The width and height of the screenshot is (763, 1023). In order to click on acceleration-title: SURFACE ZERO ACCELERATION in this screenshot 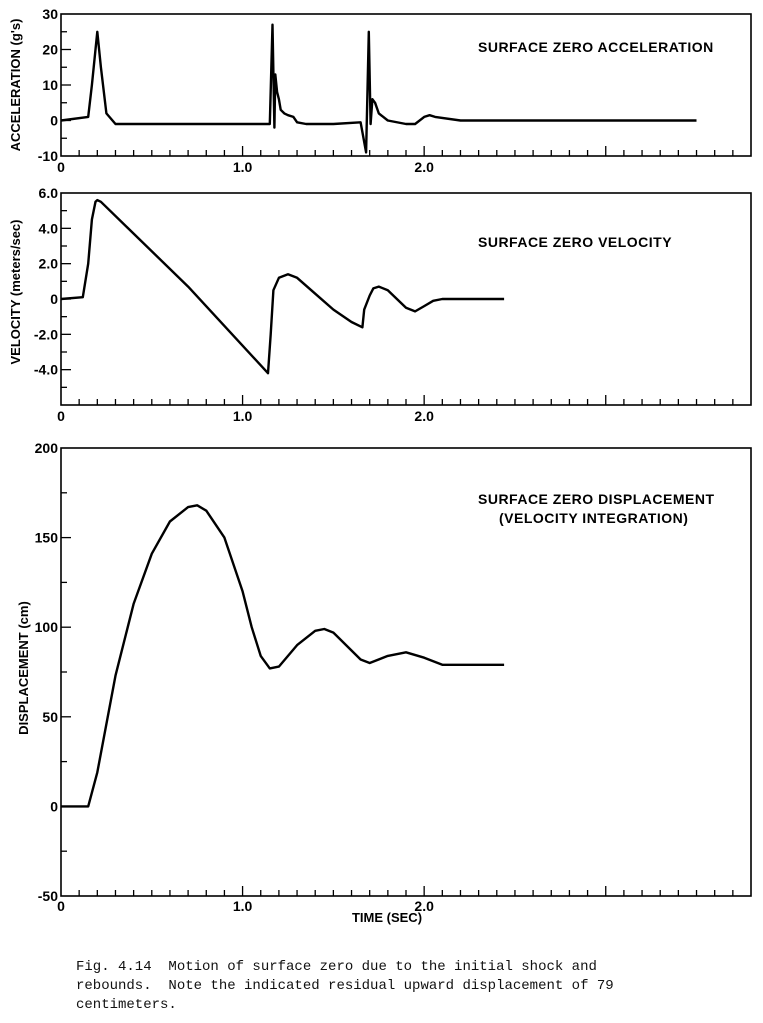, I will do `click(596, 47)`.